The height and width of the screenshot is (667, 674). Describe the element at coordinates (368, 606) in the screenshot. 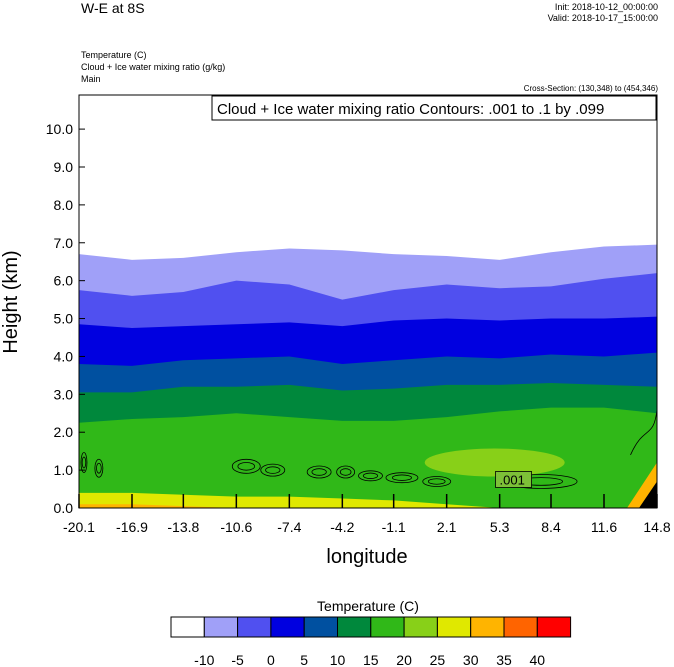

I see `colorbar-title: Temperature (C)` at that location.